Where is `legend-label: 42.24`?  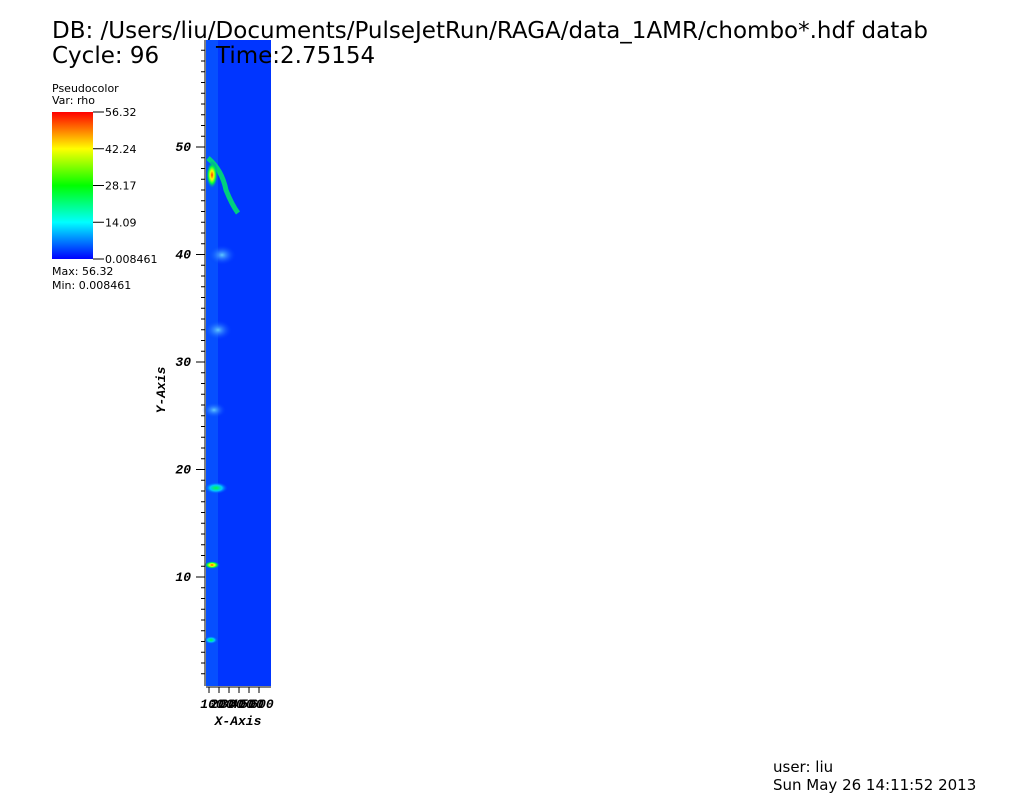
legend-label: 42.24 is located at coordinates (121, 149).